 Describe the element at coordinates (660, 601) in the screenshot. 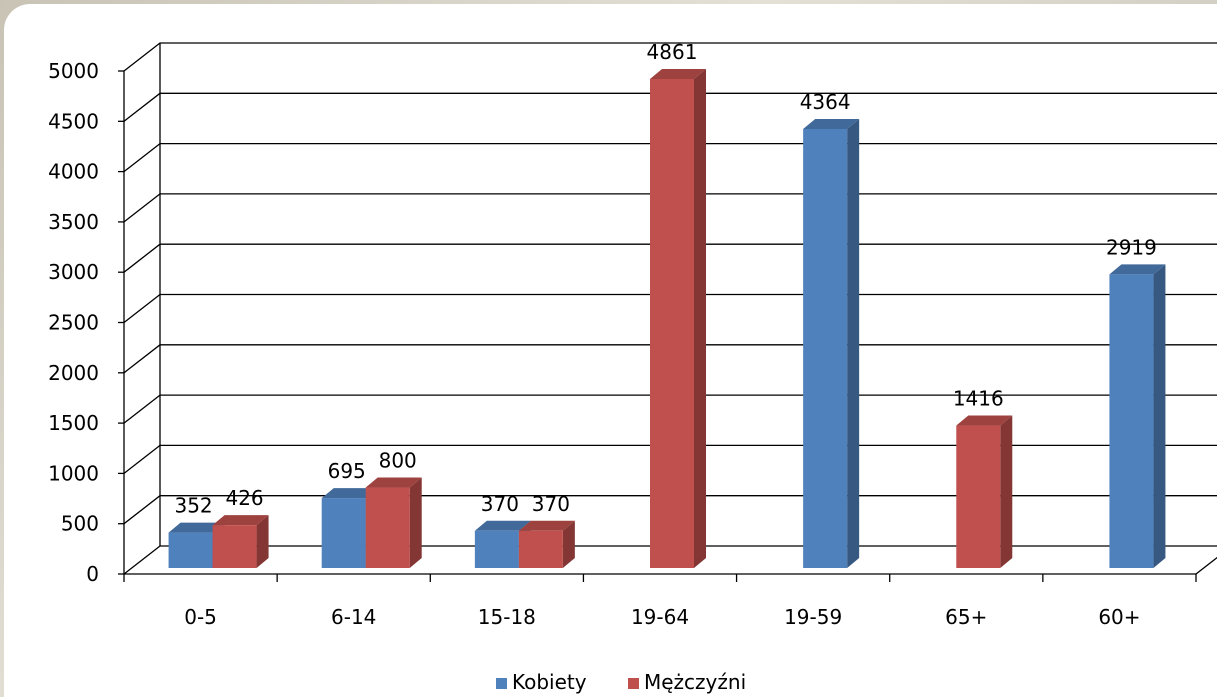

I see `x-tick-labels: 0-5 6-14 15-18 19-64 19-59 65+ 60+` at that location.